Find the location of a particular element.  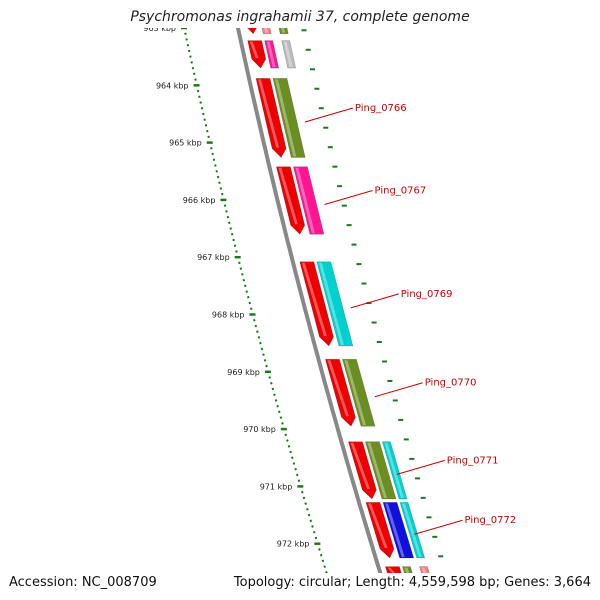

gene-label: Ping_0769 is located at coordinates (427, 294).